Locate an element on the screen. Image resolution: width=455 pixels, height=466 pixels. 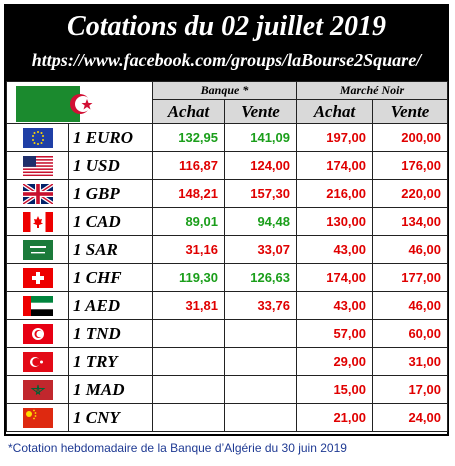
algeria-flag-icon is located at coordinates (79, 104).